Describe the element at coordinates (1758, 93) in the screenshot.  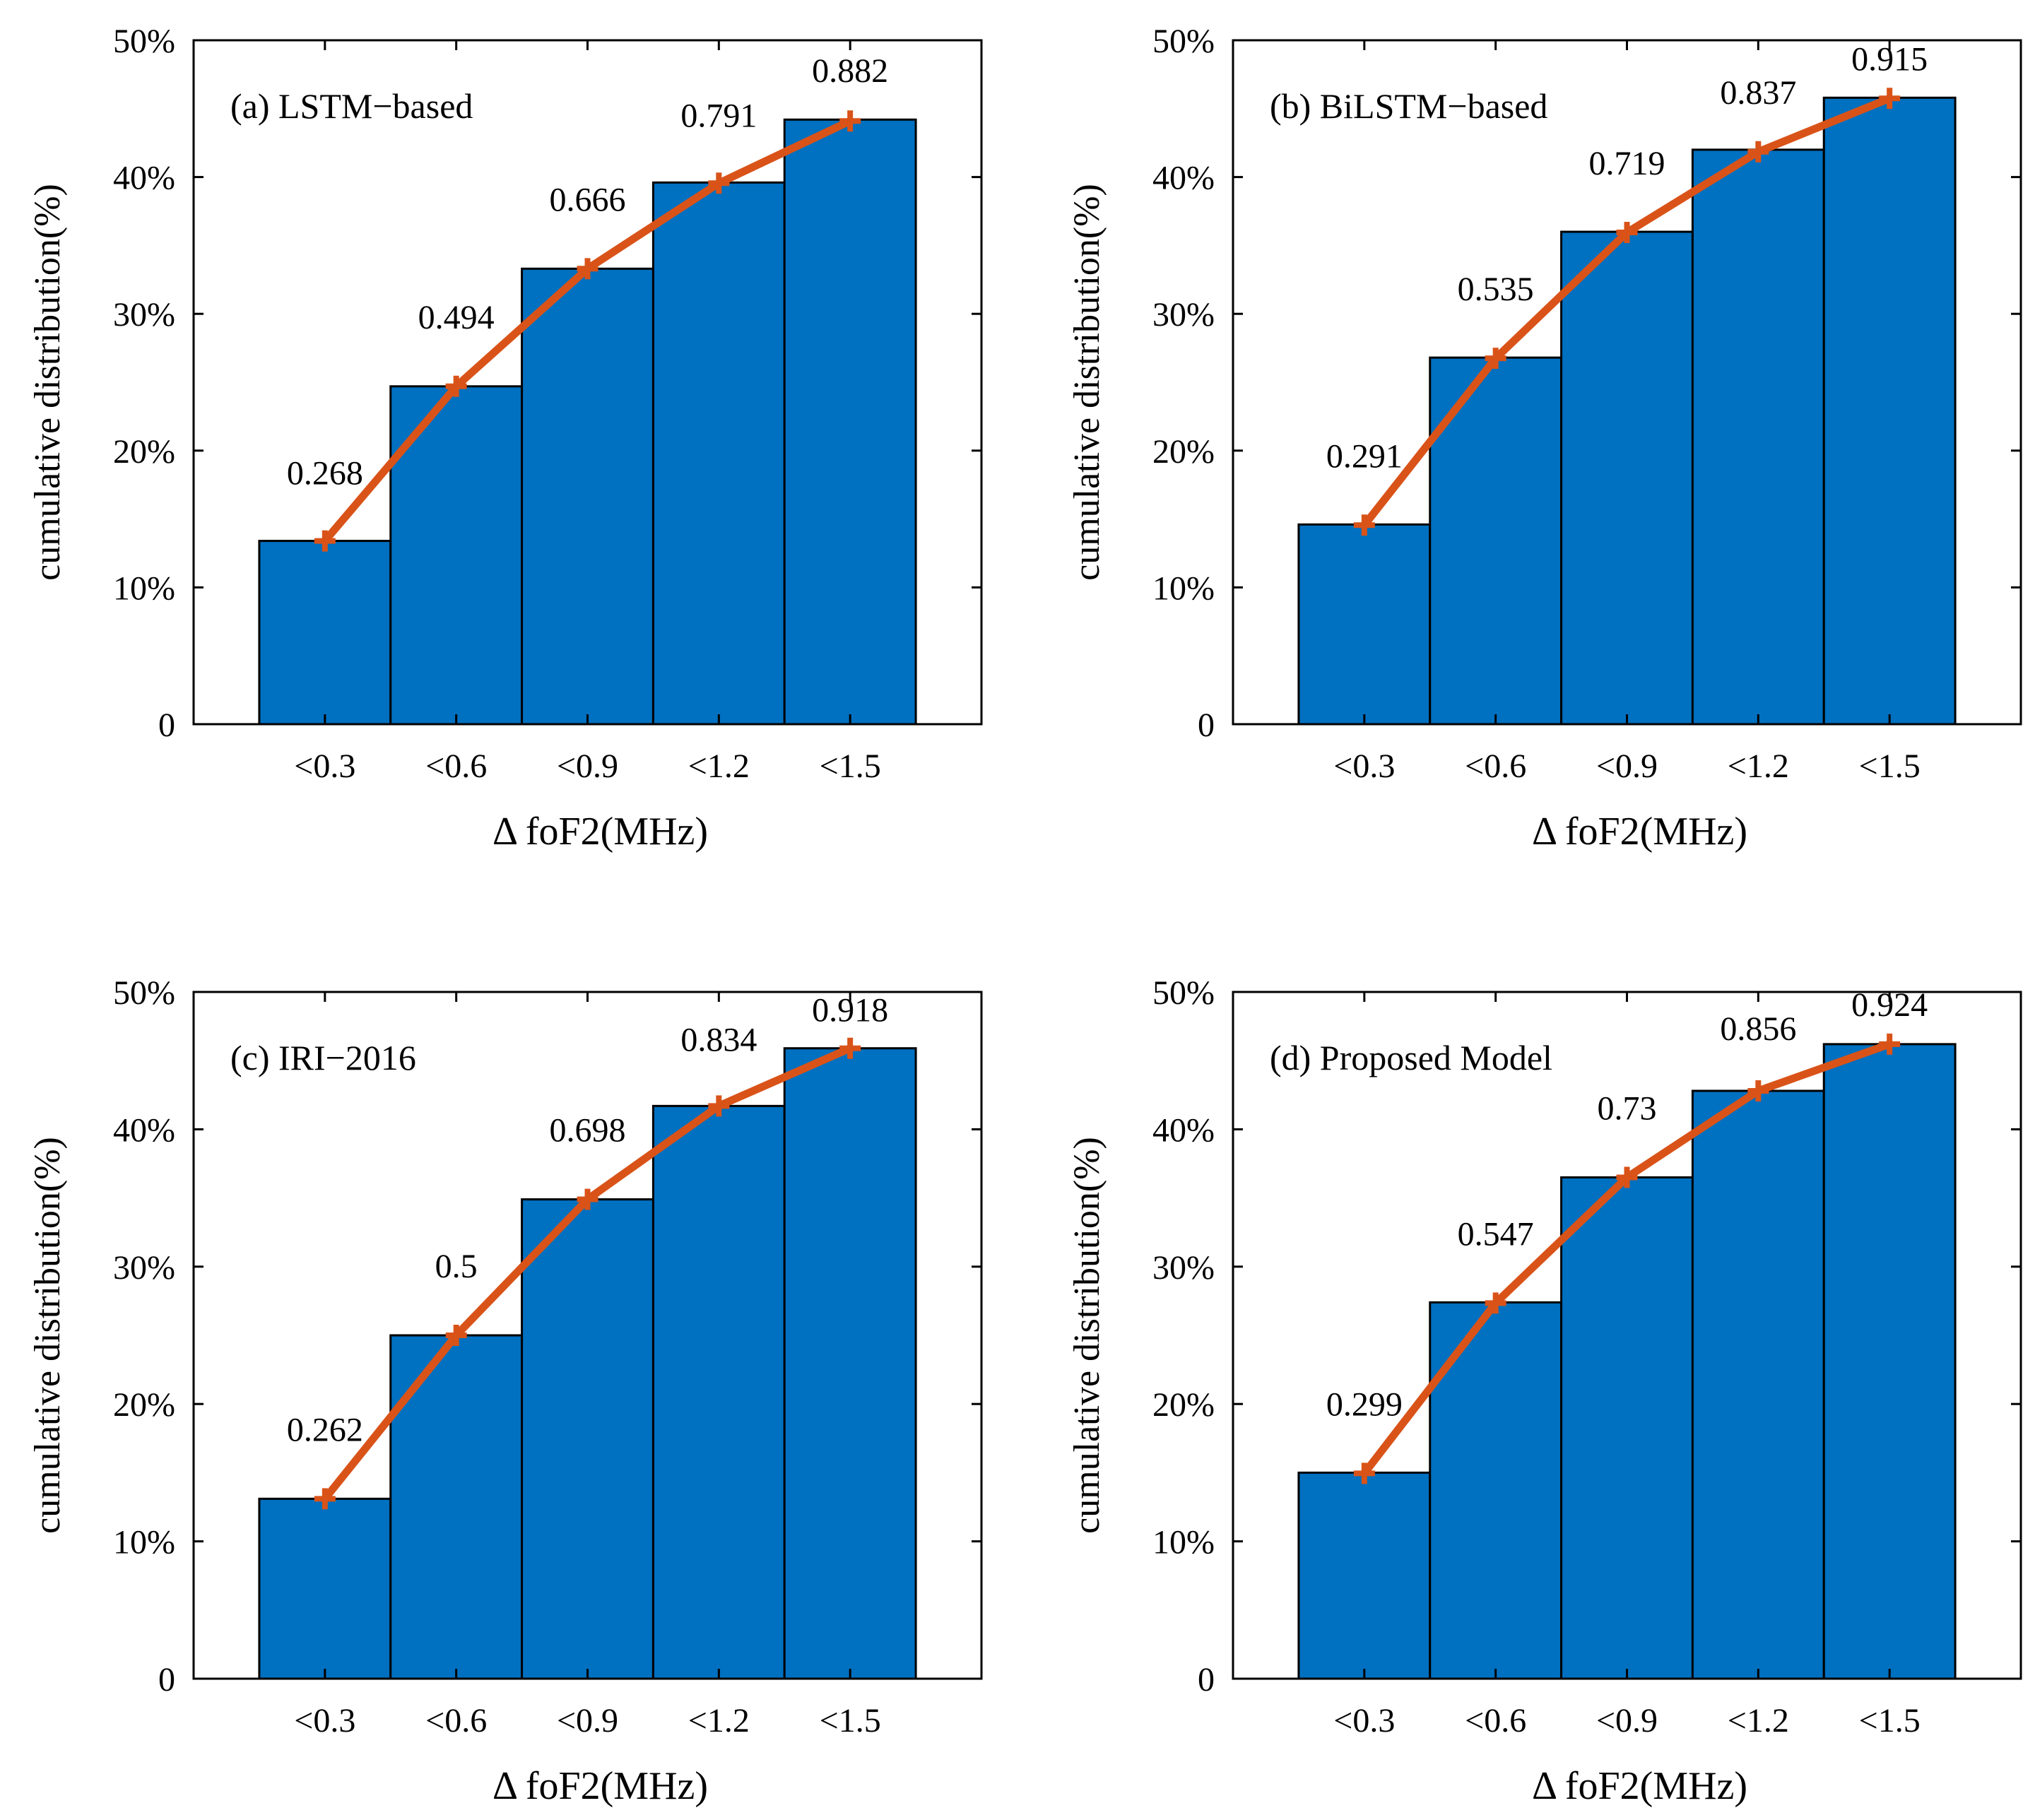
I see `data-label: 0.837` at that location.